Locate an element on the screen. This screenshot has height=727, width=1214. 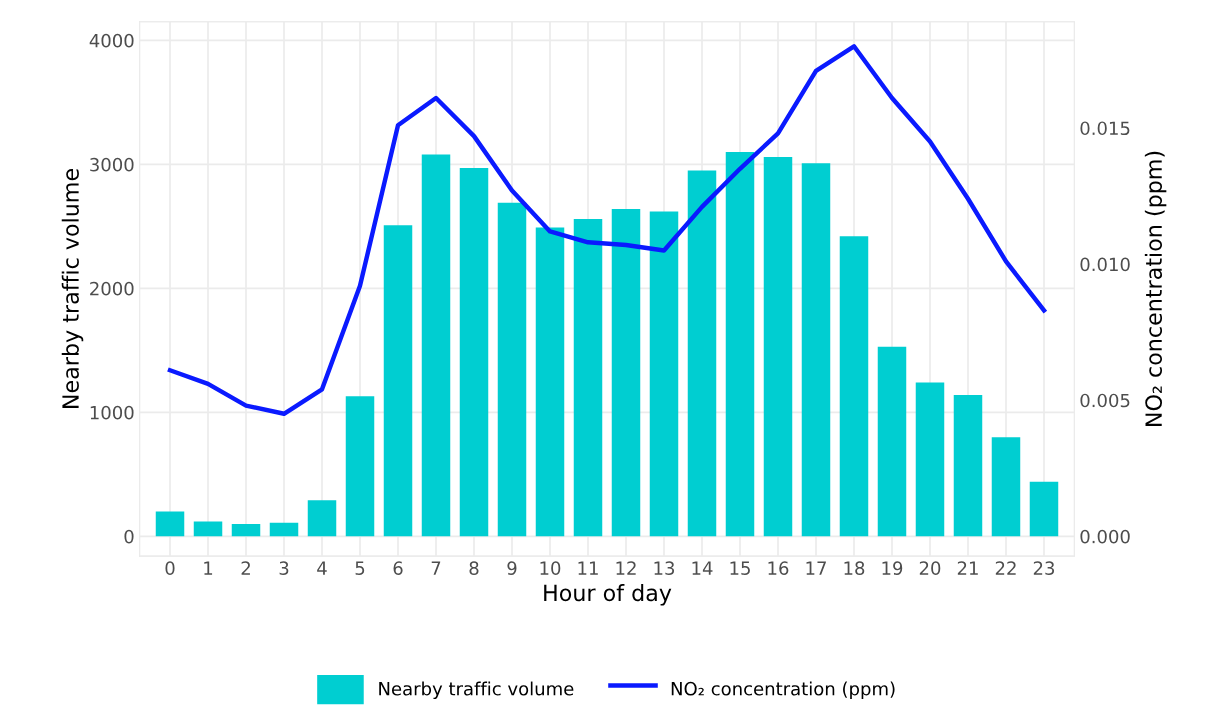
y-tick-label: 0 is located at coordinates (129, 536).